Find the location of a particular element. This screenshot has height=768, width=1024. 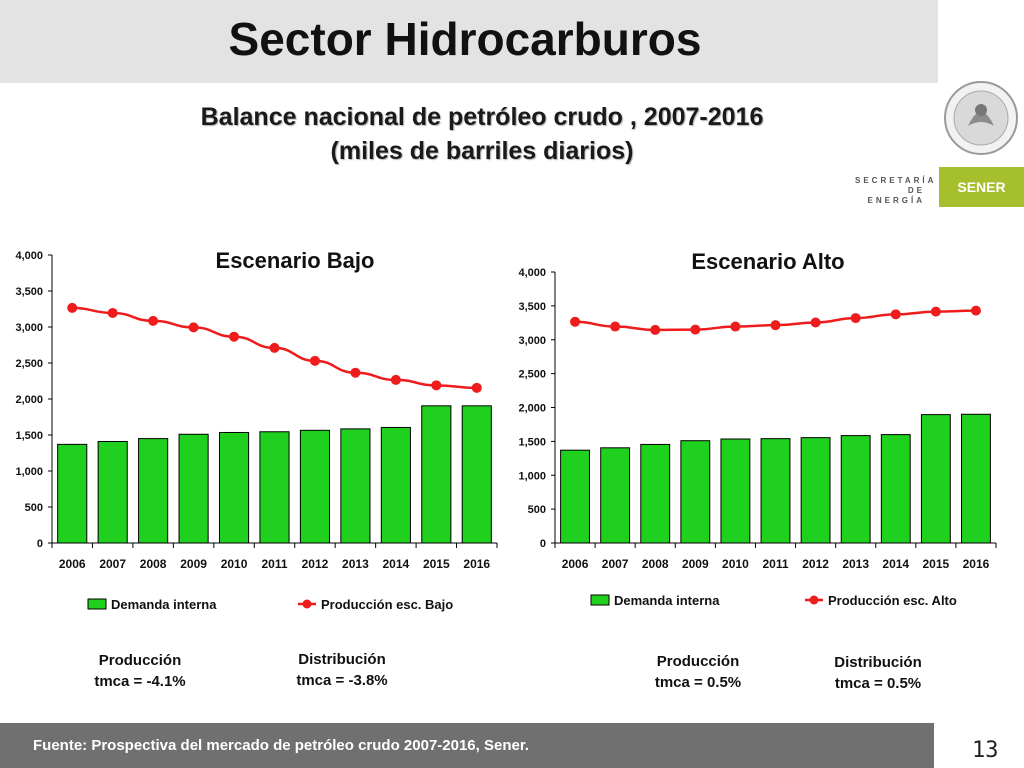

x-tick-label: 2010 is located at coordinates (735, 564).